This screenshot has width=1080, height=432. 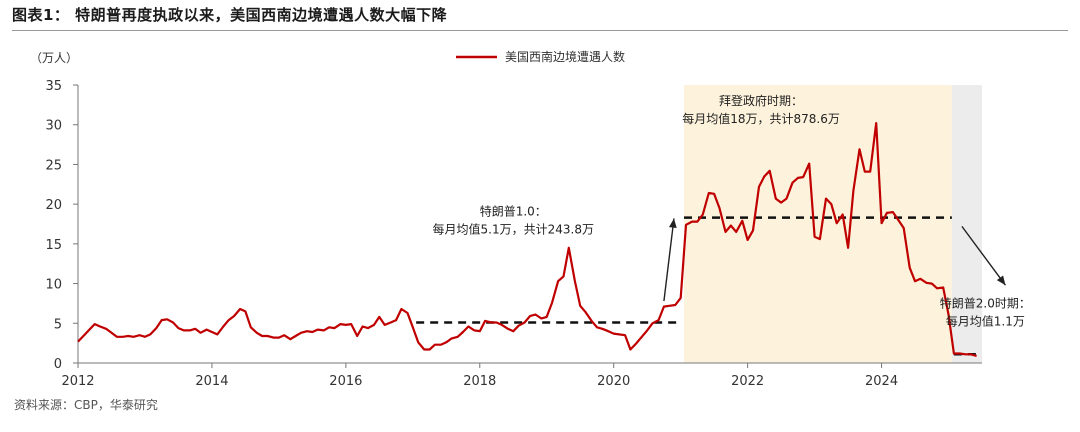 What do you see at coordinates (77, 381) in the screenshot?
I see `x-tick-label: 2012` at bounding box center [77, 381].